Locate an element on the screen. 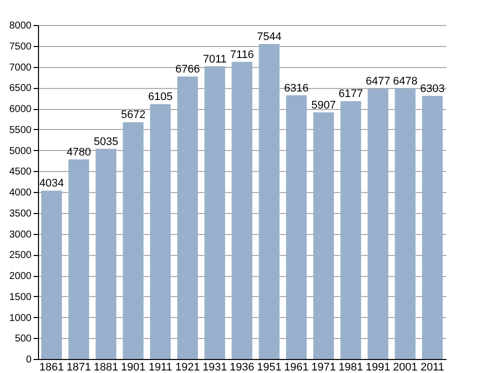 The image size is (488, 373). data-label: 6478 is located at coordinates (405, 82).